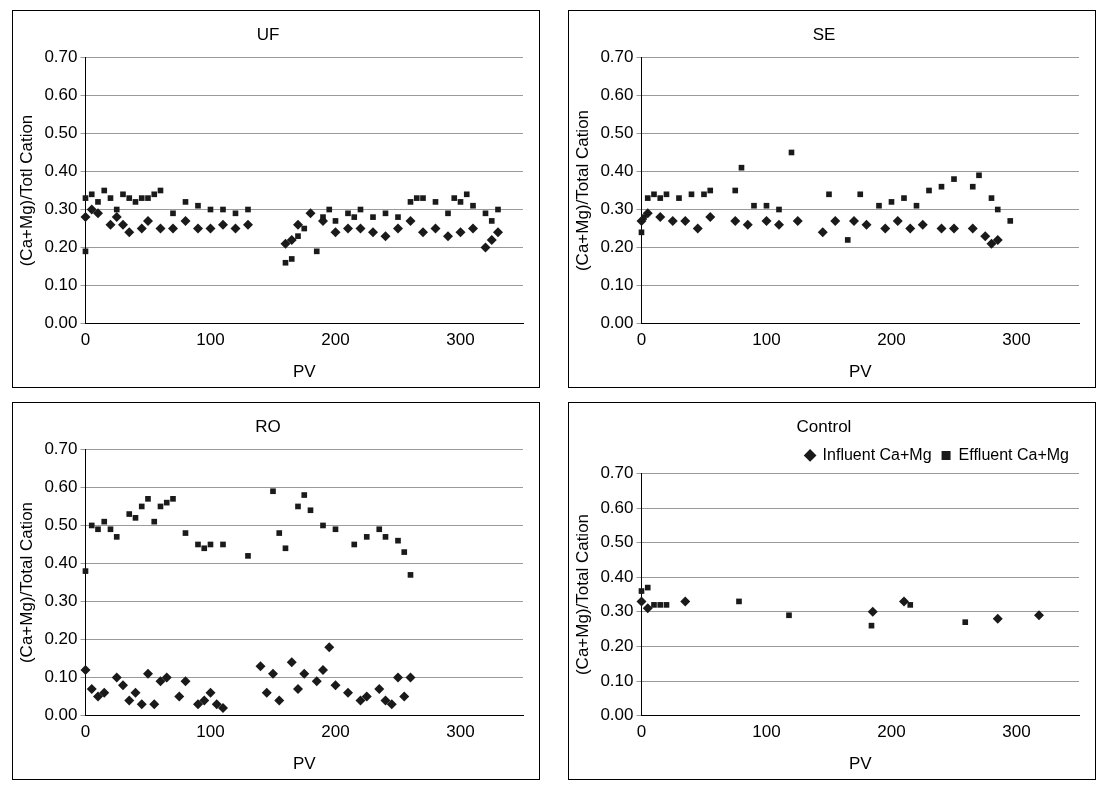 This screenshot has width=1109, height=799. What do you see at coordinates (877, 454) in the screenshot?
I see `legend-label: Influent Ca+Mg` at bounding box center [877, 454].